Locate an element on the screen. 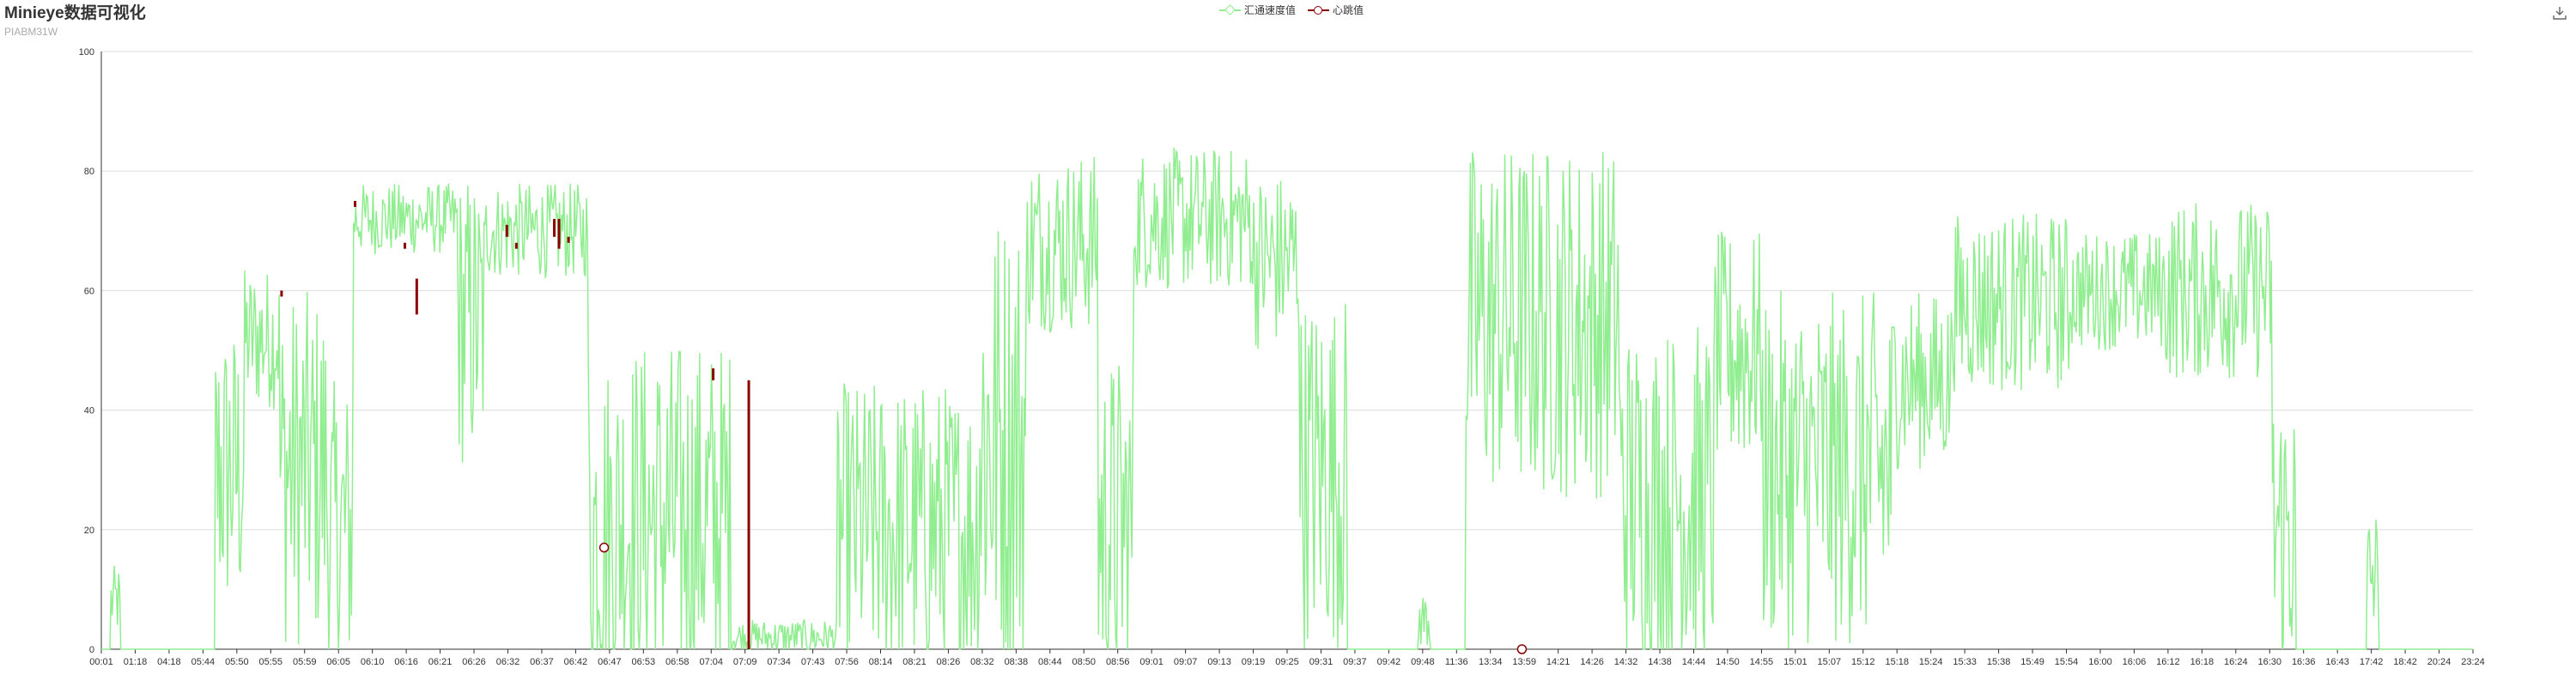 Image resolution: width=2576 pixels, height=687 pixels. x-tick-label: 15:01 is located at coordinates (1795, 662).